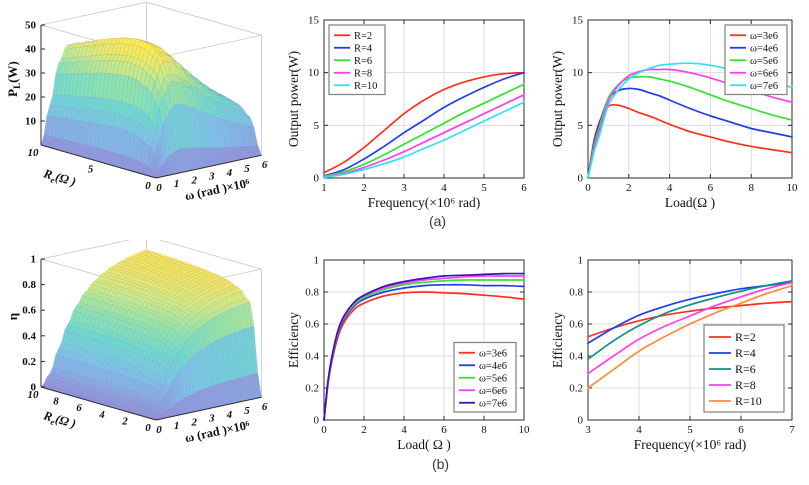 The width and height of the screenshot is (809, 485). What do you see at coordinates (576, 293) in the screenshot?
I see `y-tick-label: 0.8` at bounding box center [576, 293].